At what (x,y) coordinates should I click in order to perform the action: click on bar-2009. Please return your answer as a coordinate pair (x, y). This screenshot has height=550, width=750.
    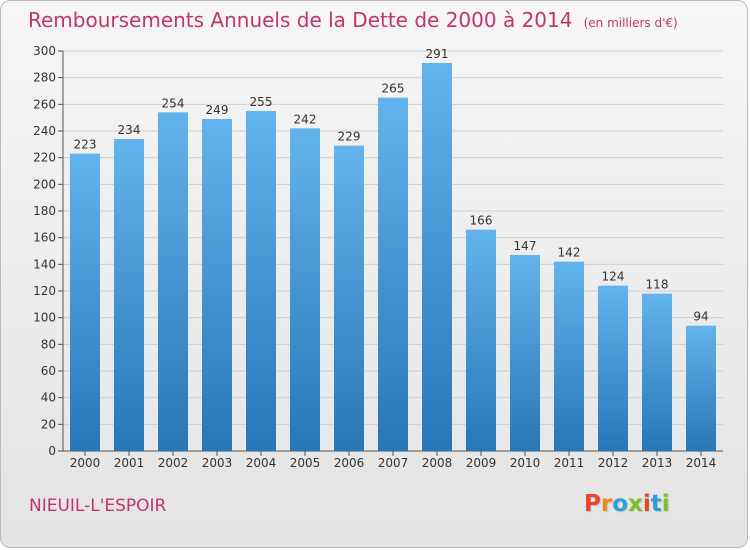
    Looking at the image, I should click on (481, 340).